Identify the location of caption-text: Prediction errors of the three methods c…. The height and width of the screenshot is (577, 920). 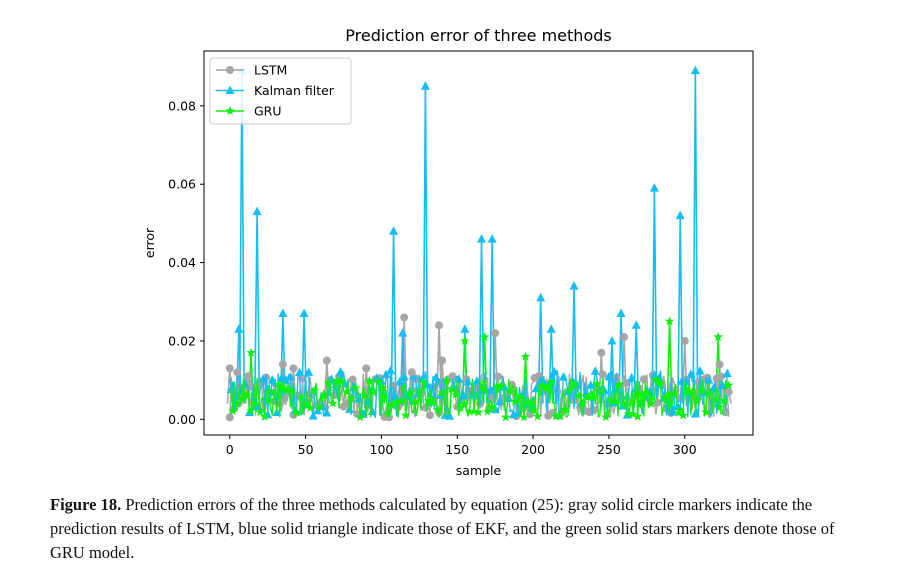
(442, 528).